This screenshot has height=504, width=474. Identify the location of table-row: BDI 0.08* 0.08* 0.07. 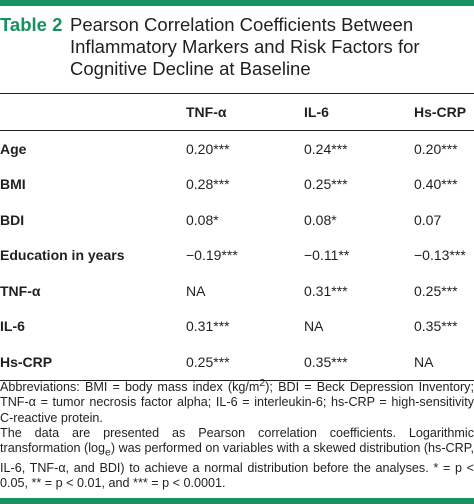
(237, 220).